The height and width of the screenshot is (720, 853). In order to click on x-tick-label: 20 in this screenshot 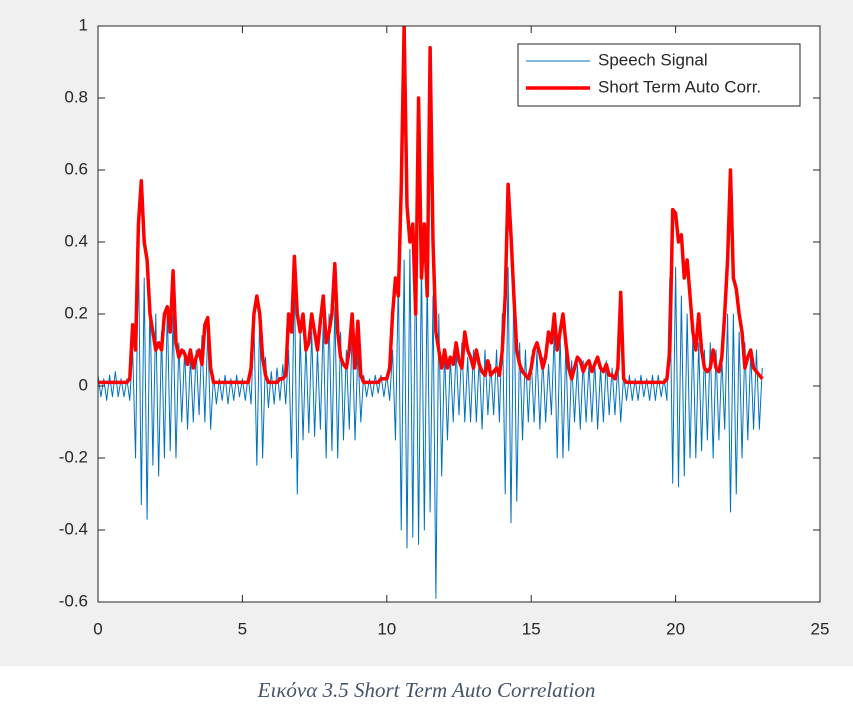, I will do `click(675, 628)`.